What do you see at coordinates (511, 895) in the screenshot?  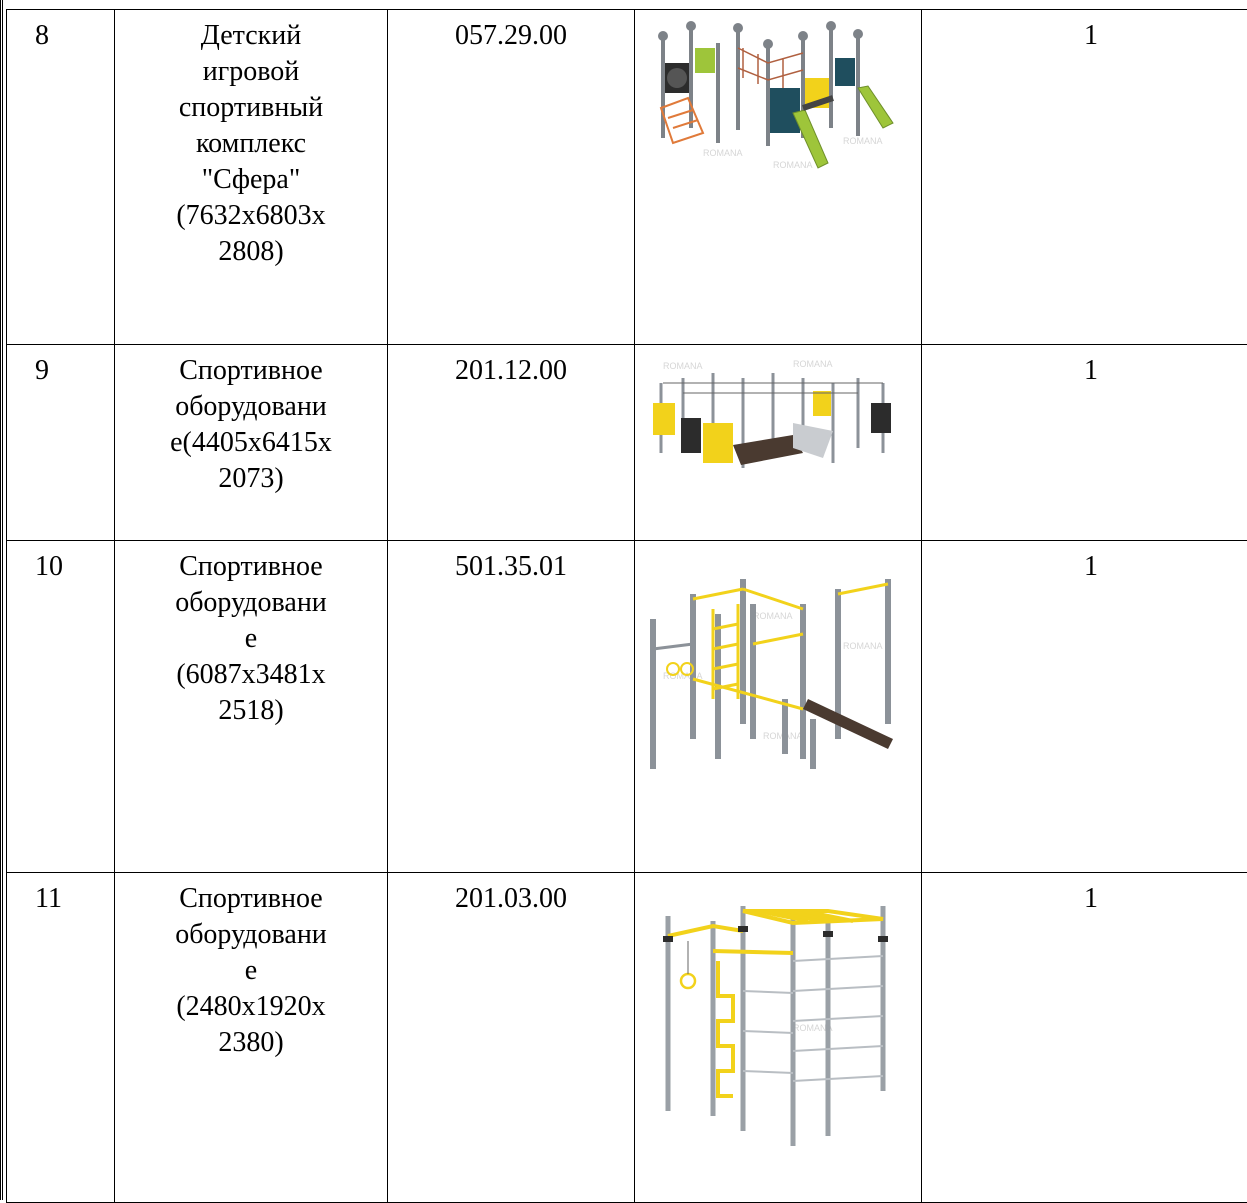 I see `item-code: 201.03.00` at bounding box center [511, 895].